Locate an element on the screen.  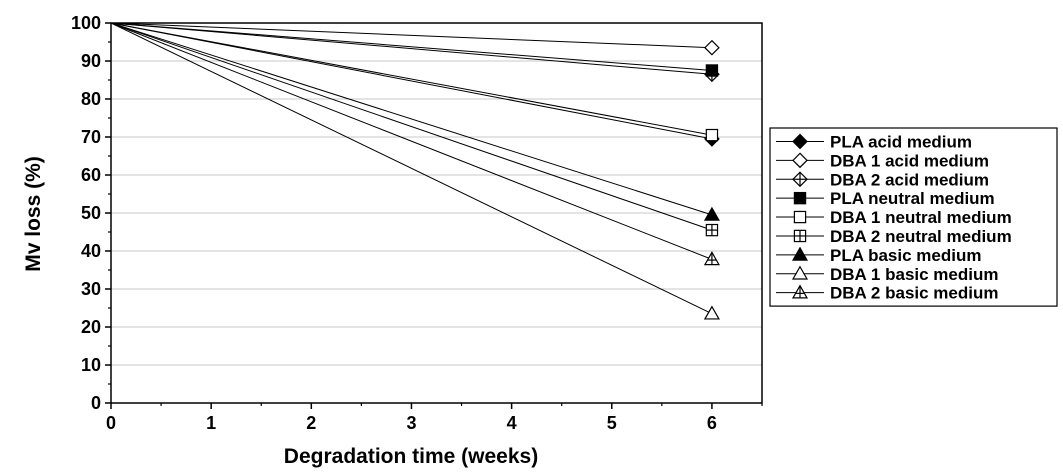
legend-marker-pla-neutral-medium is located at coordinates (800, 198).